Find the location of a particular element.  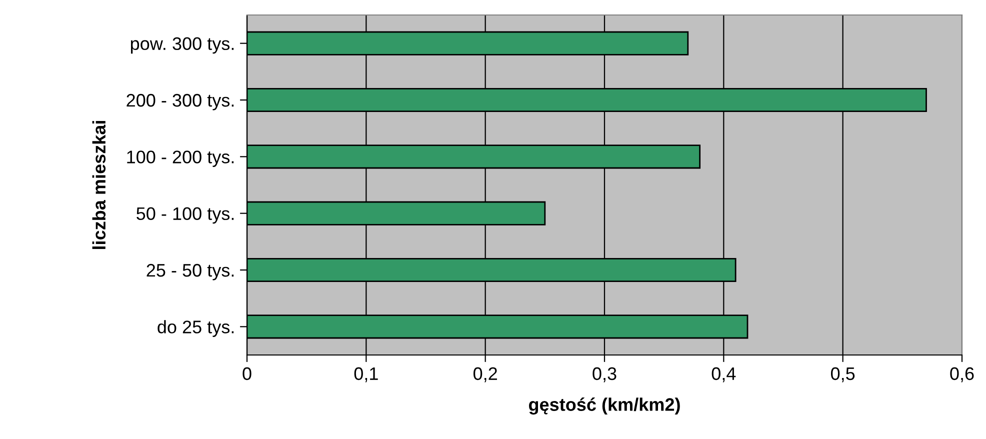

x-tick-label: 0,1 is located at coordinates (366, 374).